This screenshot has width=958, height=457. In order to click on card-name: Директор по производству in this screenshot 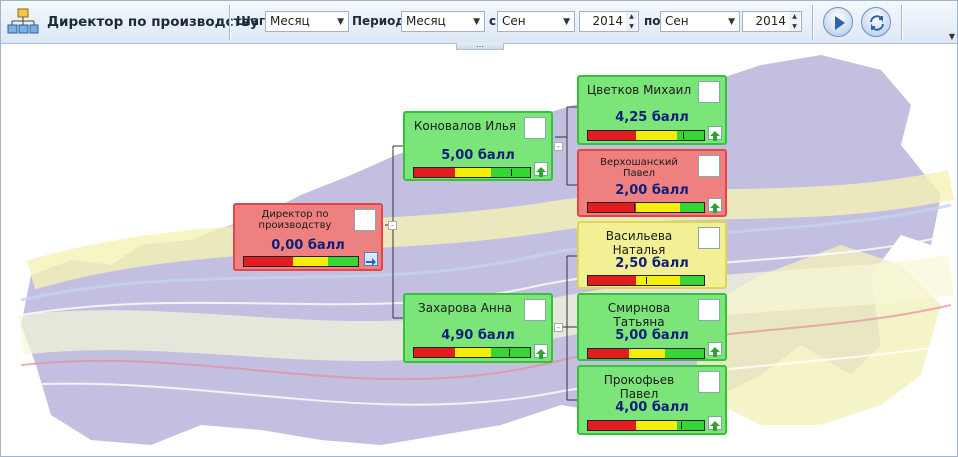, I will do `click(295, 220)`.